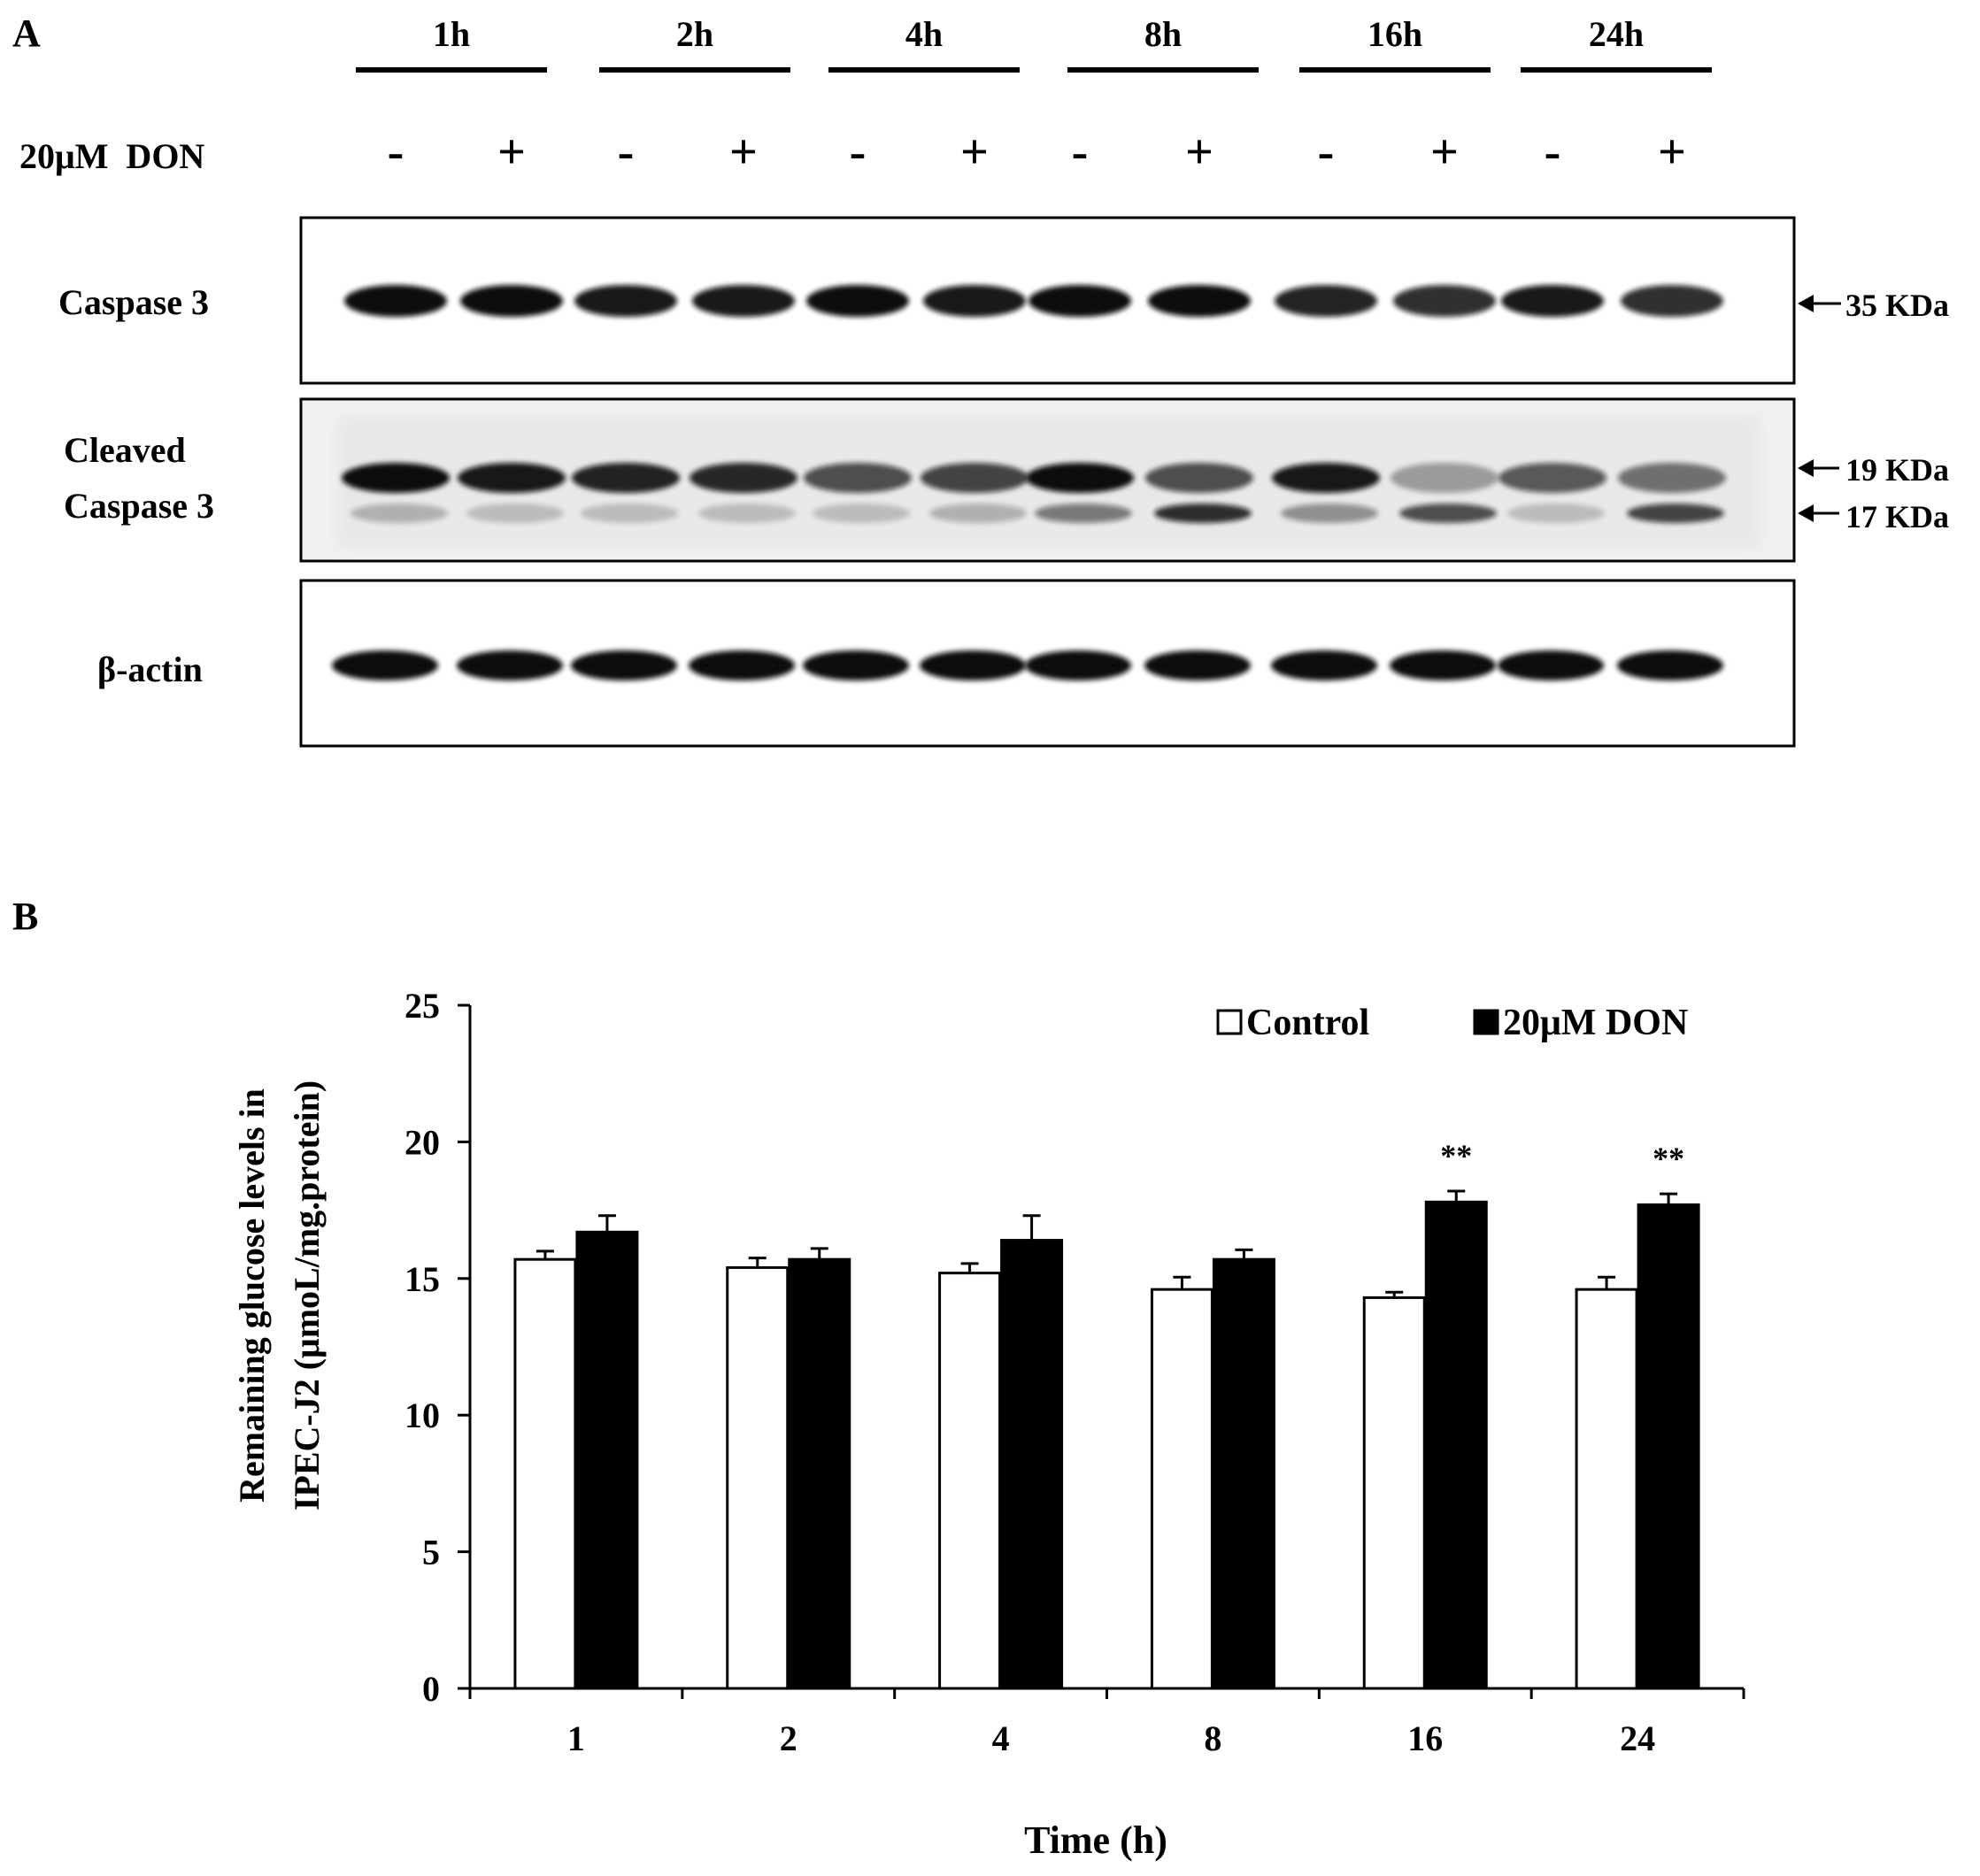 The height and width of the screenshot is (1876, 1980). What do you see at coordinates (422, 1415) in the screenshot?
I see `y-tick-label: 10` at bounding box center [422, 1415].